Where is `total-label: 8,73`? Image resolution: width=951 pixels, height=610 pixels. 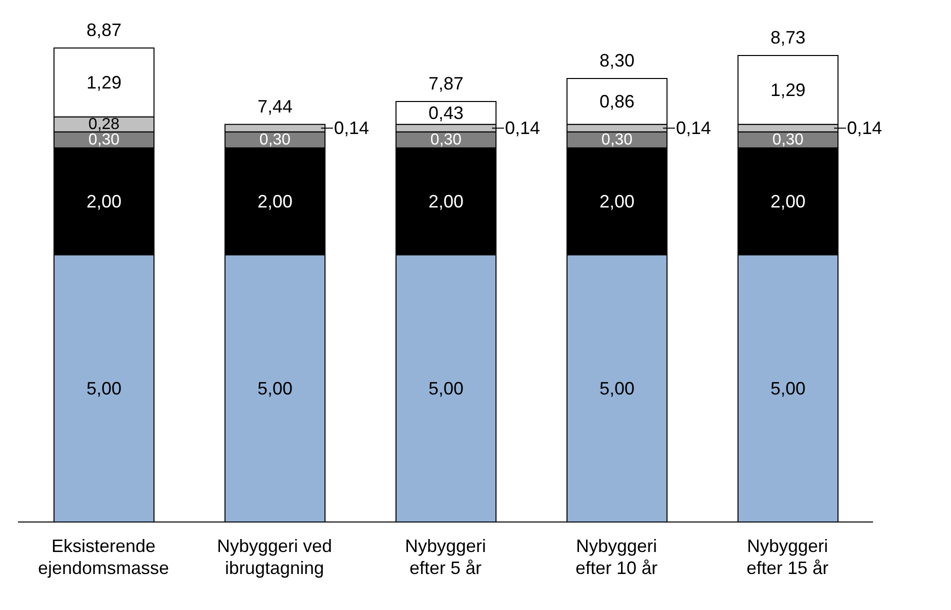 total-label: 8,73 is located at coordinates (788, 37).